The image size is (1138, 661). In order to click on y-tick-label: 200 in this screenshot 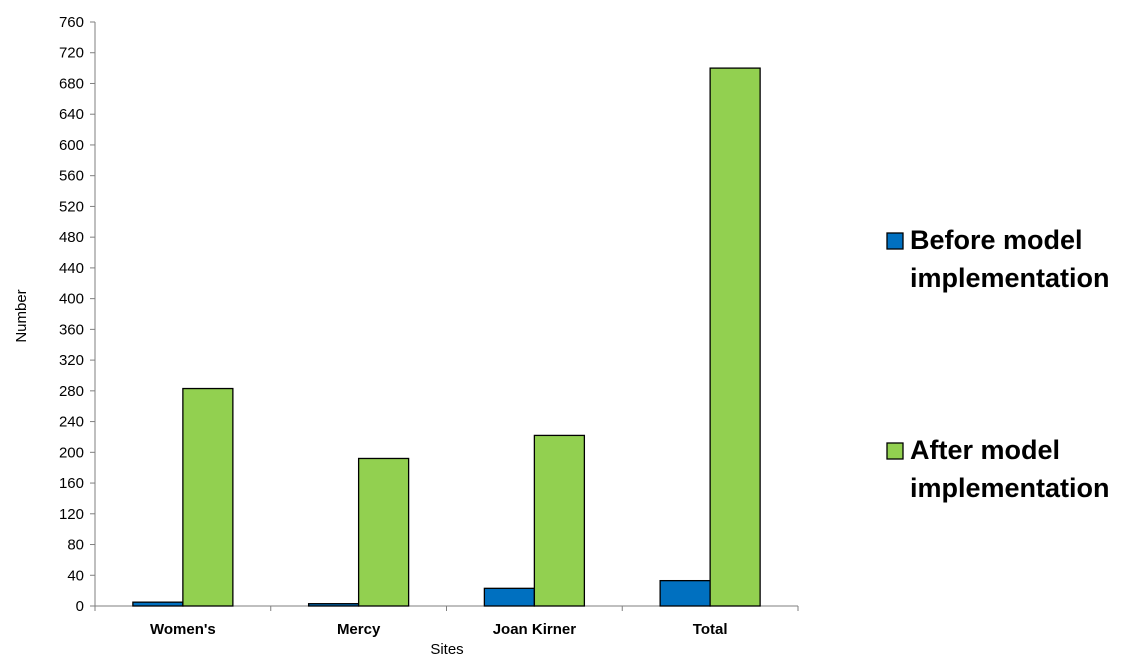, I will do `click(71, 452)`.